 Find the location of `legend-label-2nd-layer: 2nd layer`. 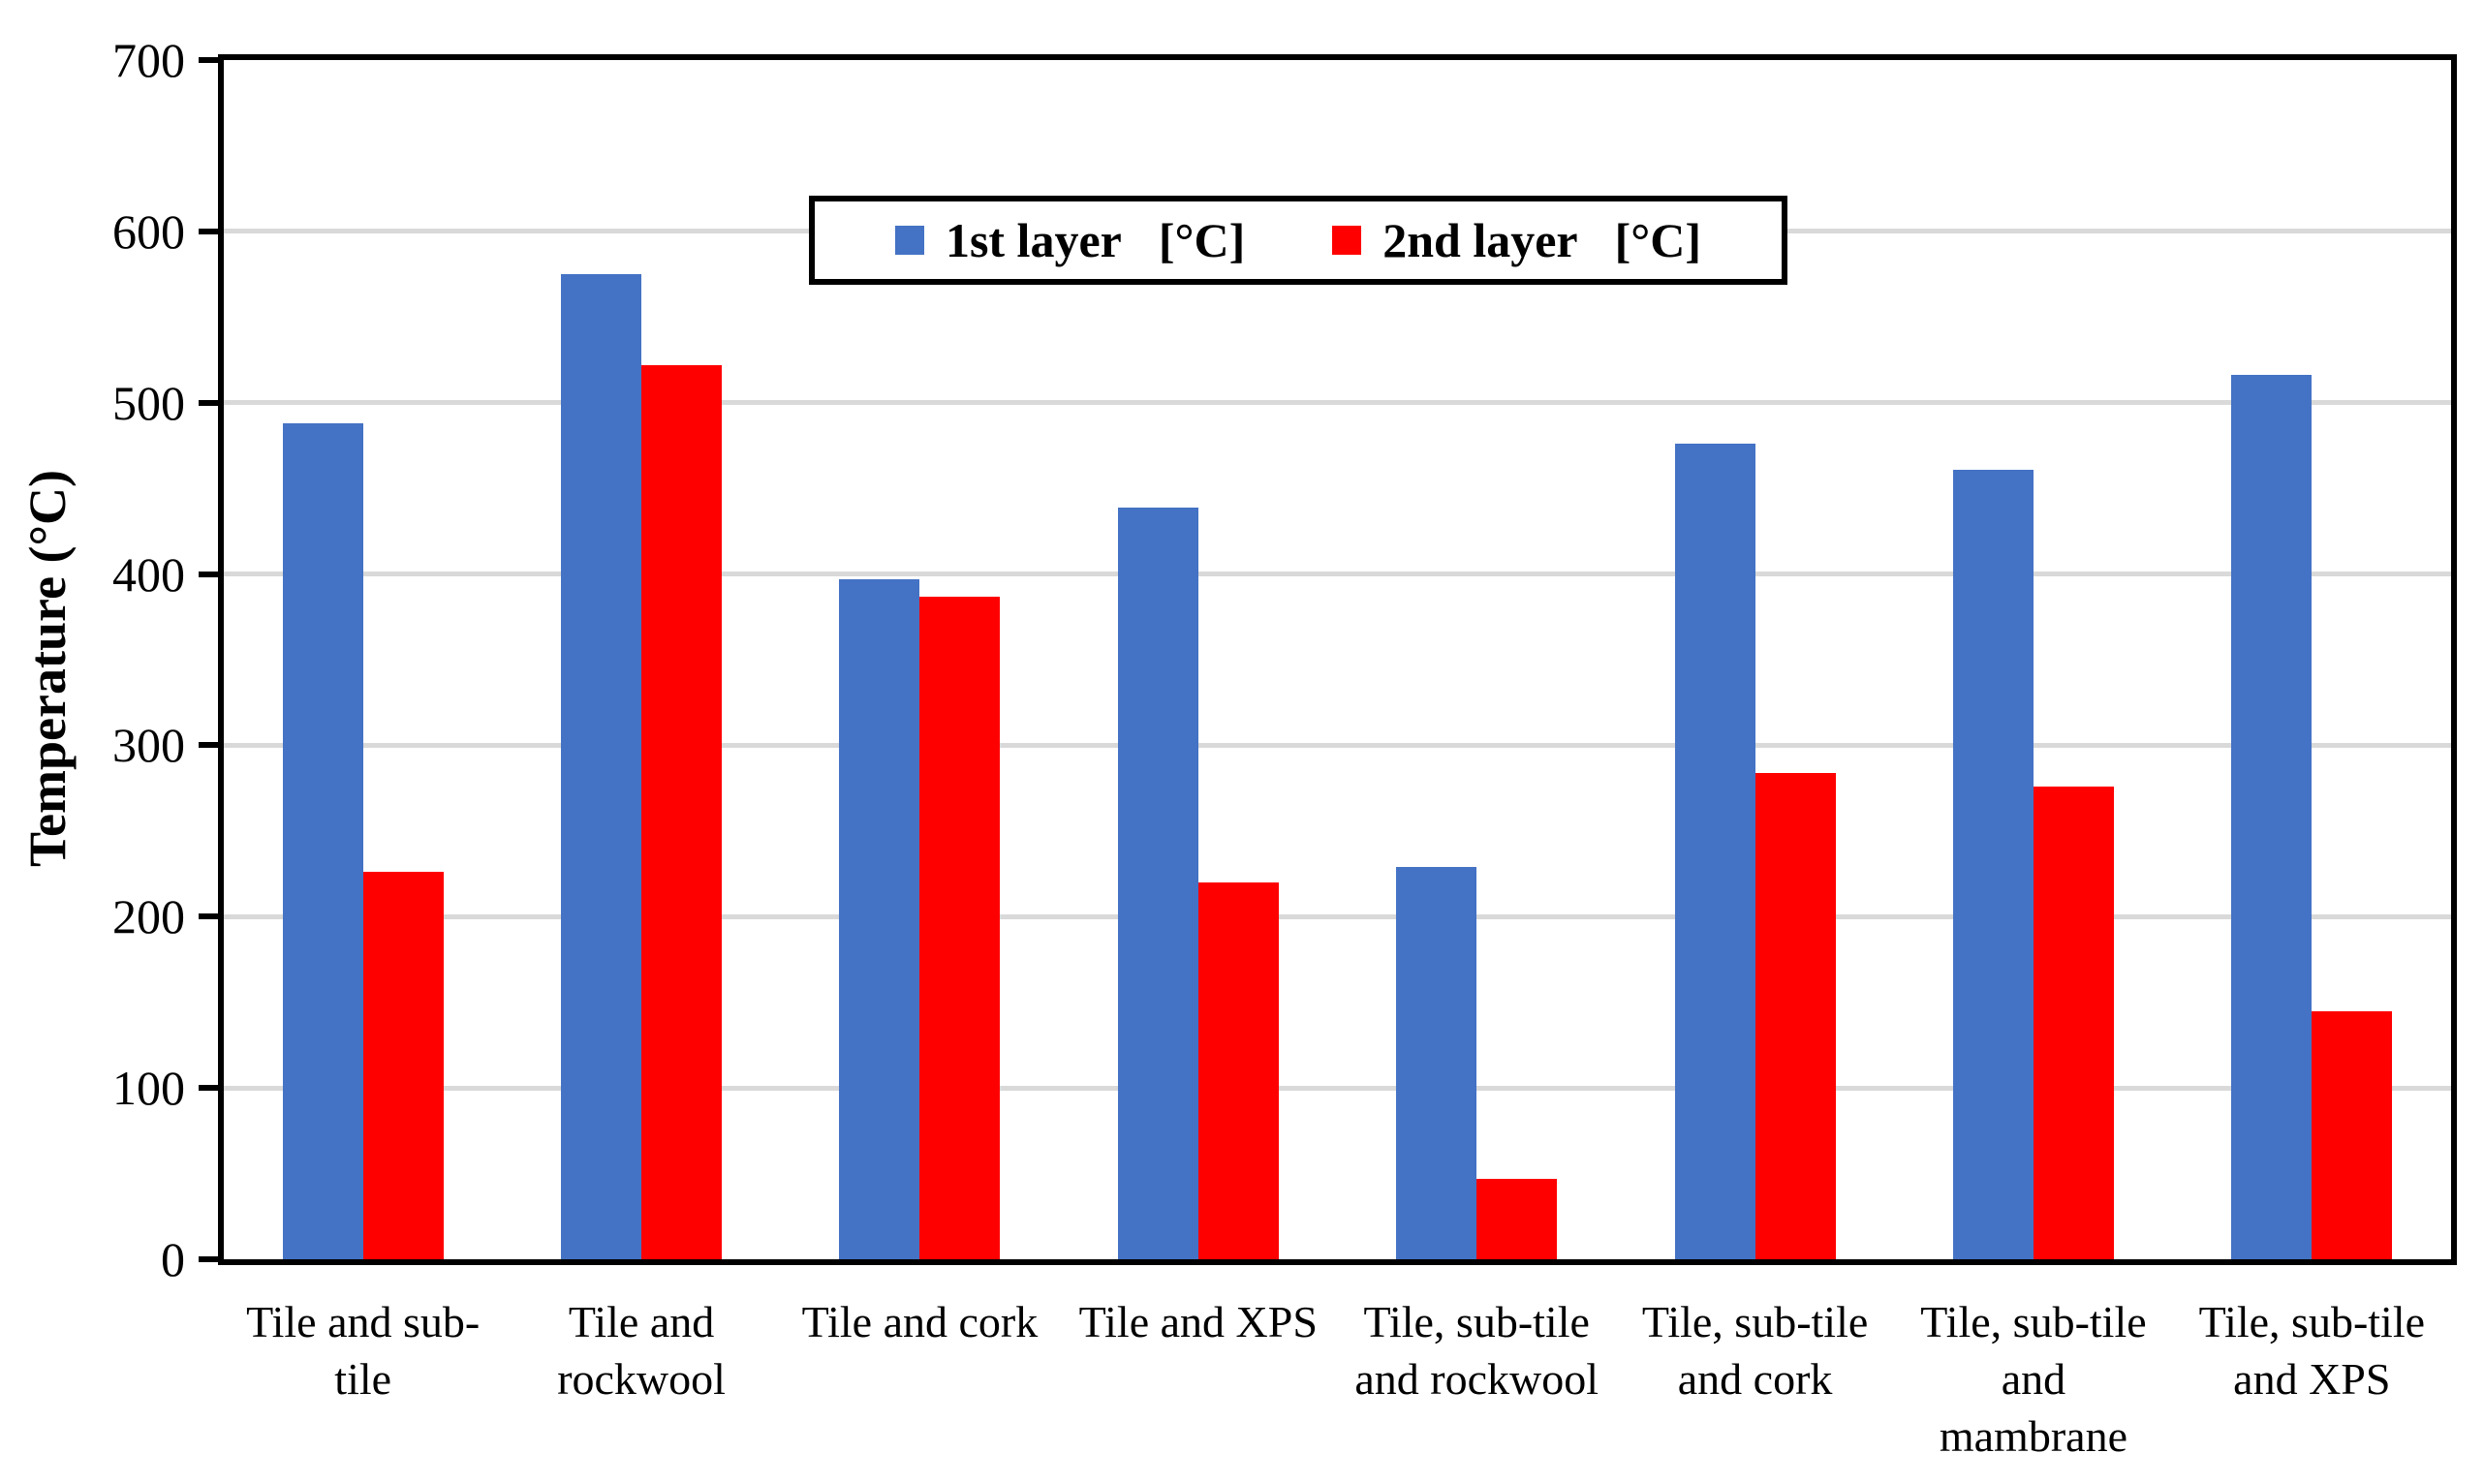

legend-label-2nd-layer: 2nd layer is located at coordinates (1480, 240).